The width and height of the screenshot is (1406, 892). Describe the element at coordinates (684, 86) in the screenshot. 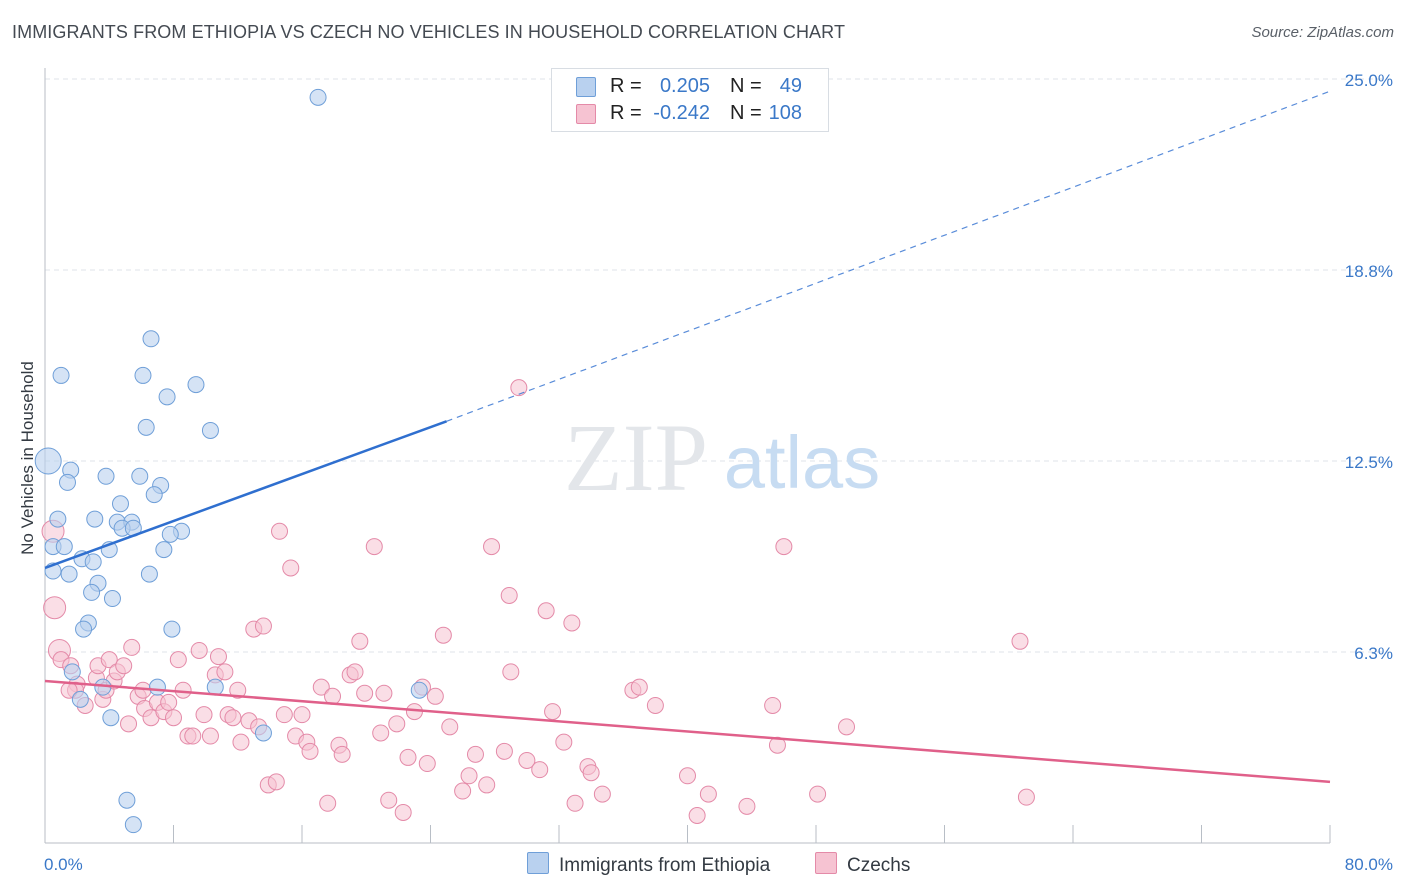

I see `r-value: 0.205` at that location.